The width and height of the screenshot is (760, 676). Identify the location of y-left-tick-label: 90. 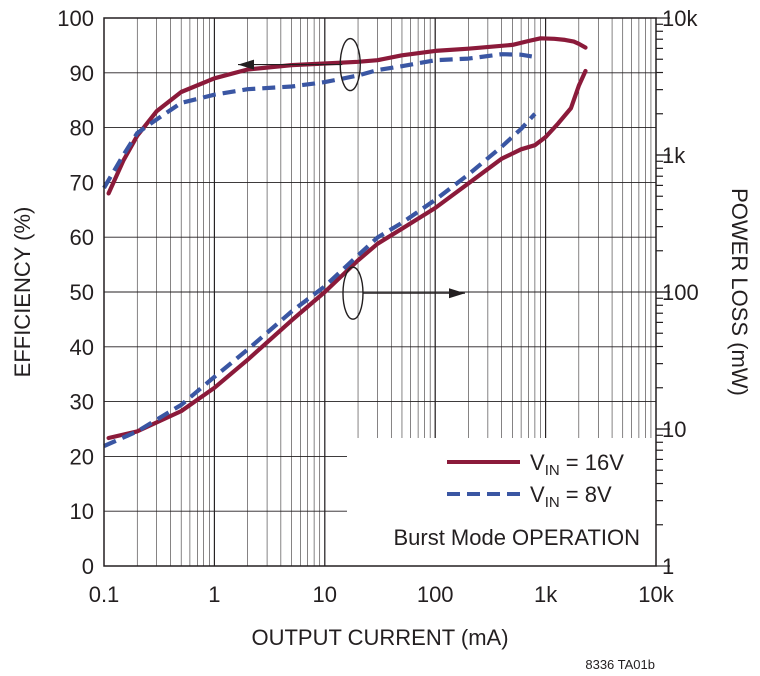
(82, 73).